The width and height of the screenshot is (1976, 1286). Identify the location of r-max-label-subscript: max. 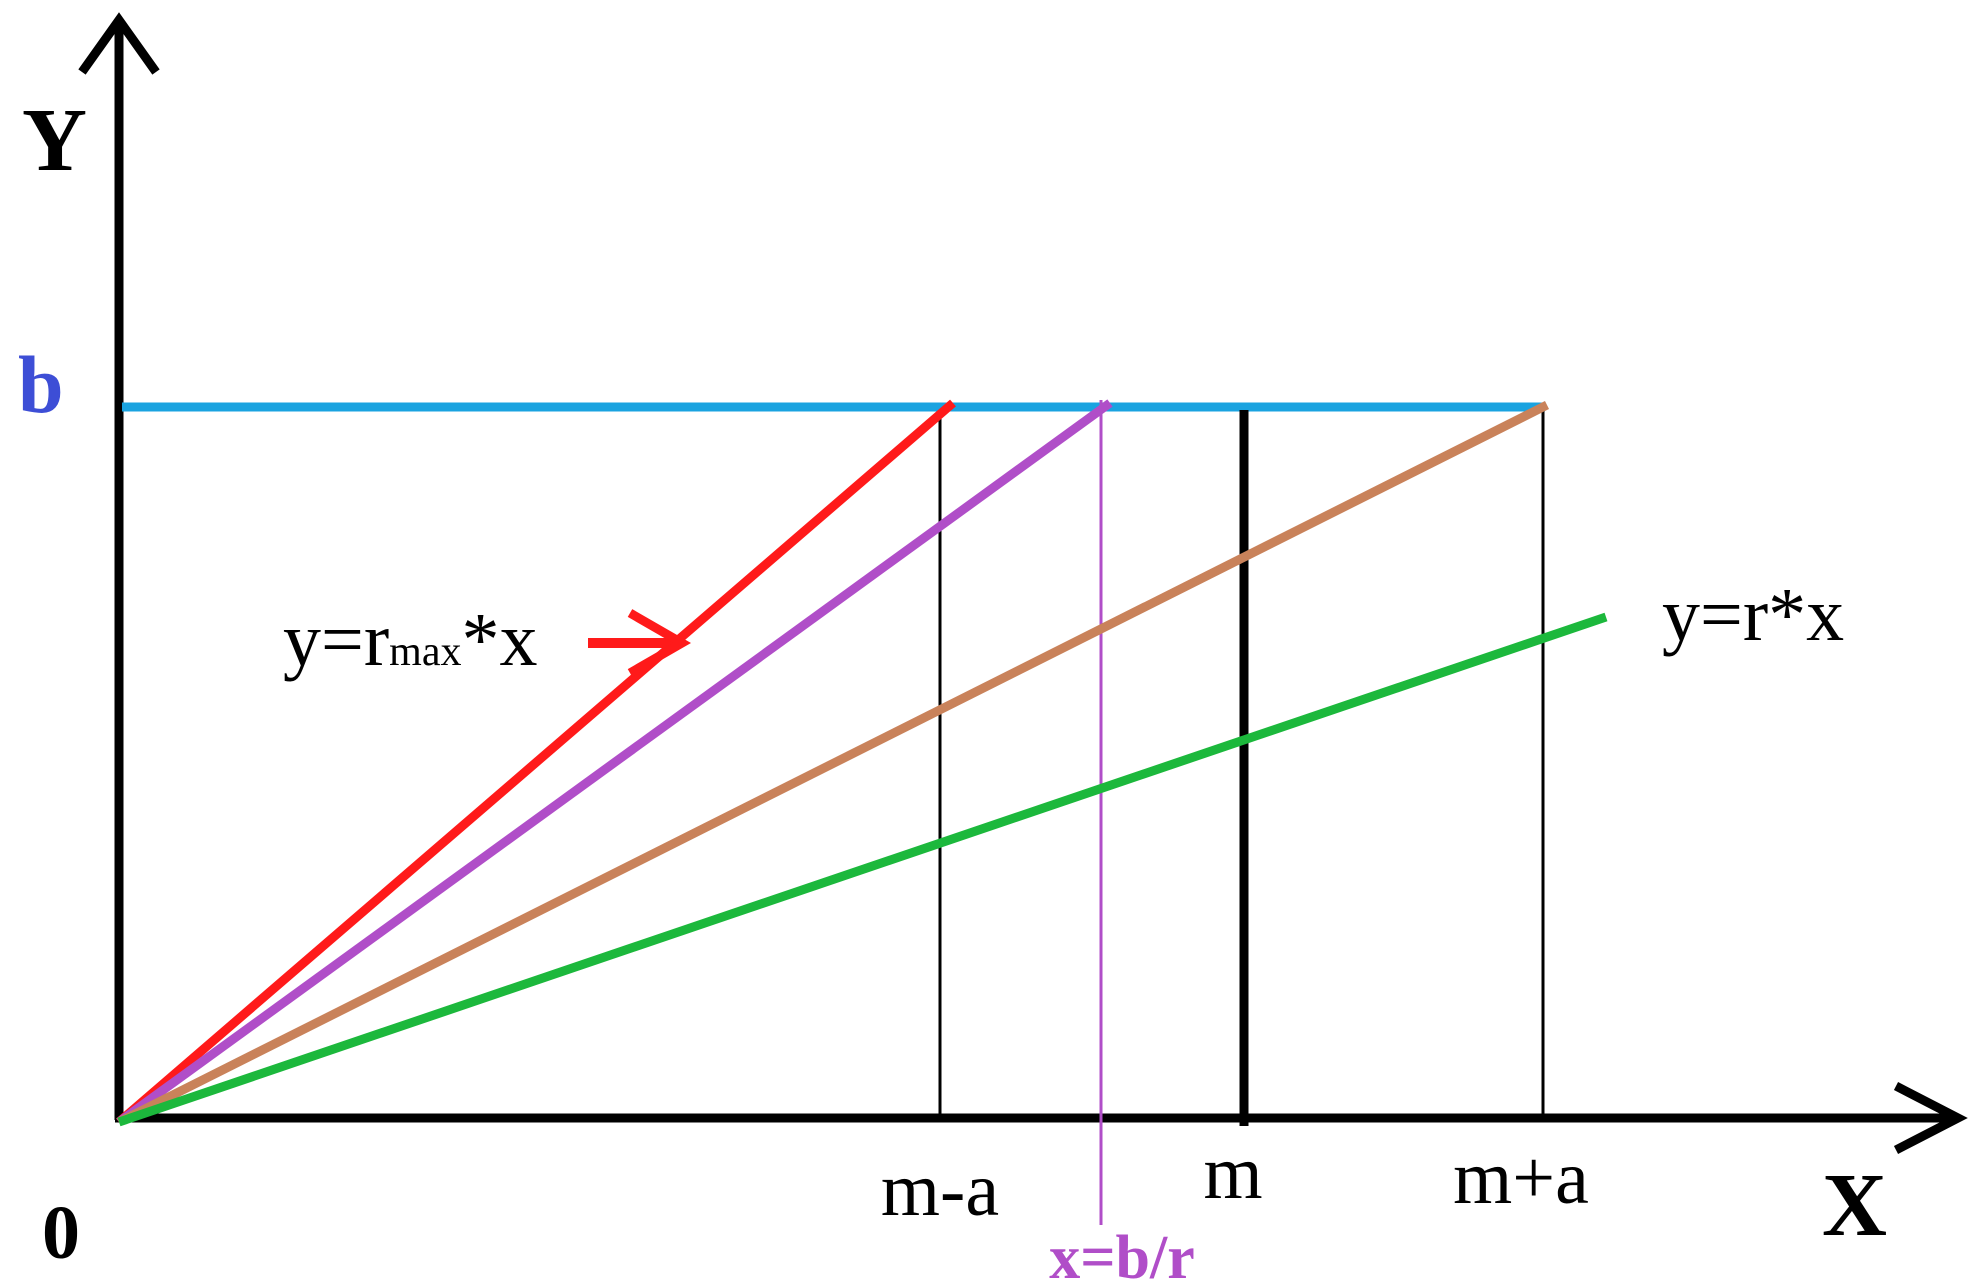
(425, 652).